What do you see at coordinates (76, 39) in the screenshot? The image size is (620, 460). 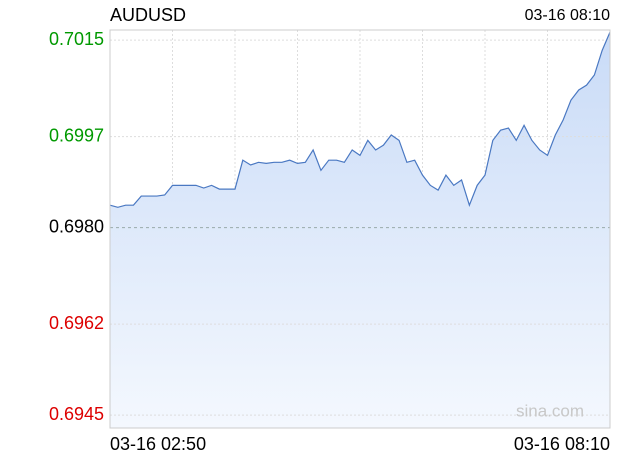 I see `y-tick-label: 0.7015` at bounding box center [76, 39].